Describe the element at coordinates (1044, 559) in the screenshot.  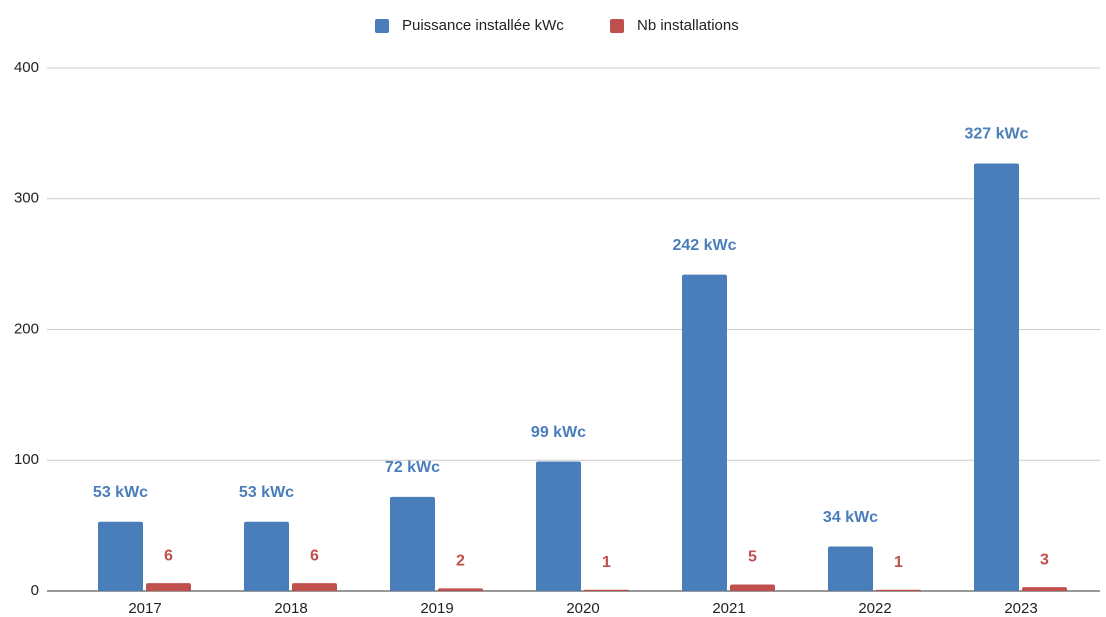
I see `value-label: 3` at that location.